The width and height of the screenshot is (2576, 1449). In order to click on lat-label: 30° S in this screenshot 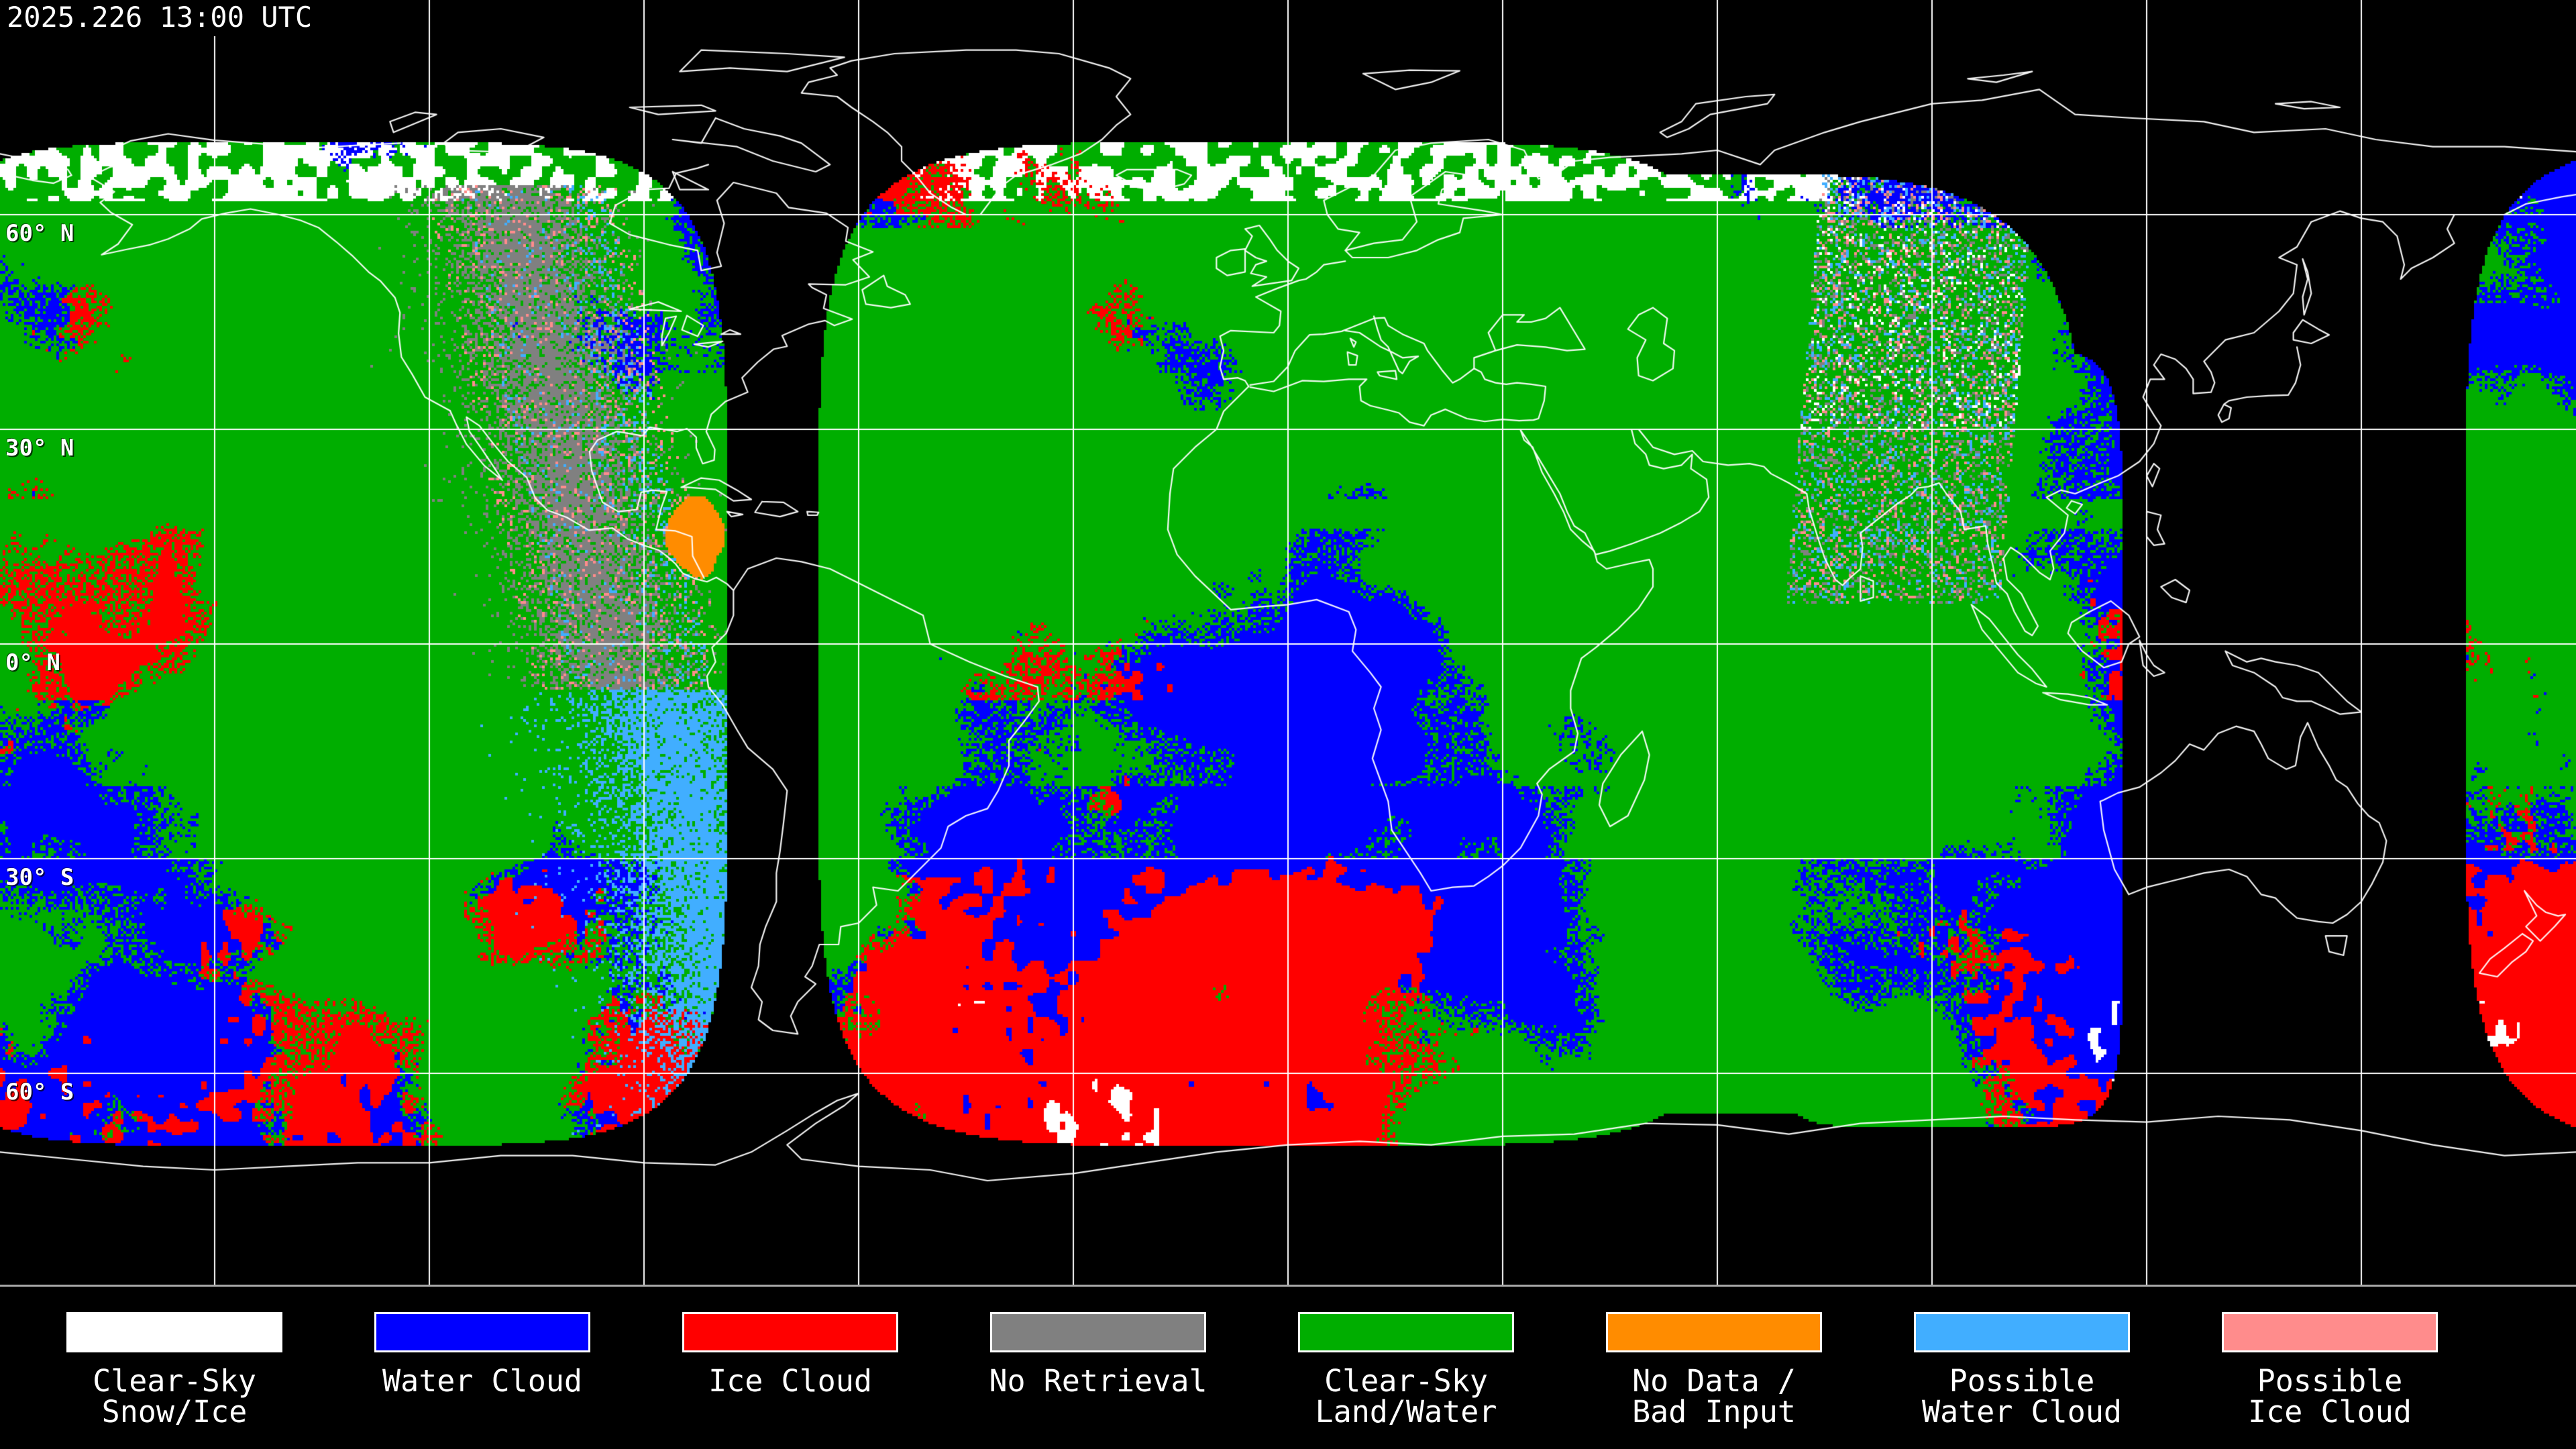, I will do `click(39, 877)`.